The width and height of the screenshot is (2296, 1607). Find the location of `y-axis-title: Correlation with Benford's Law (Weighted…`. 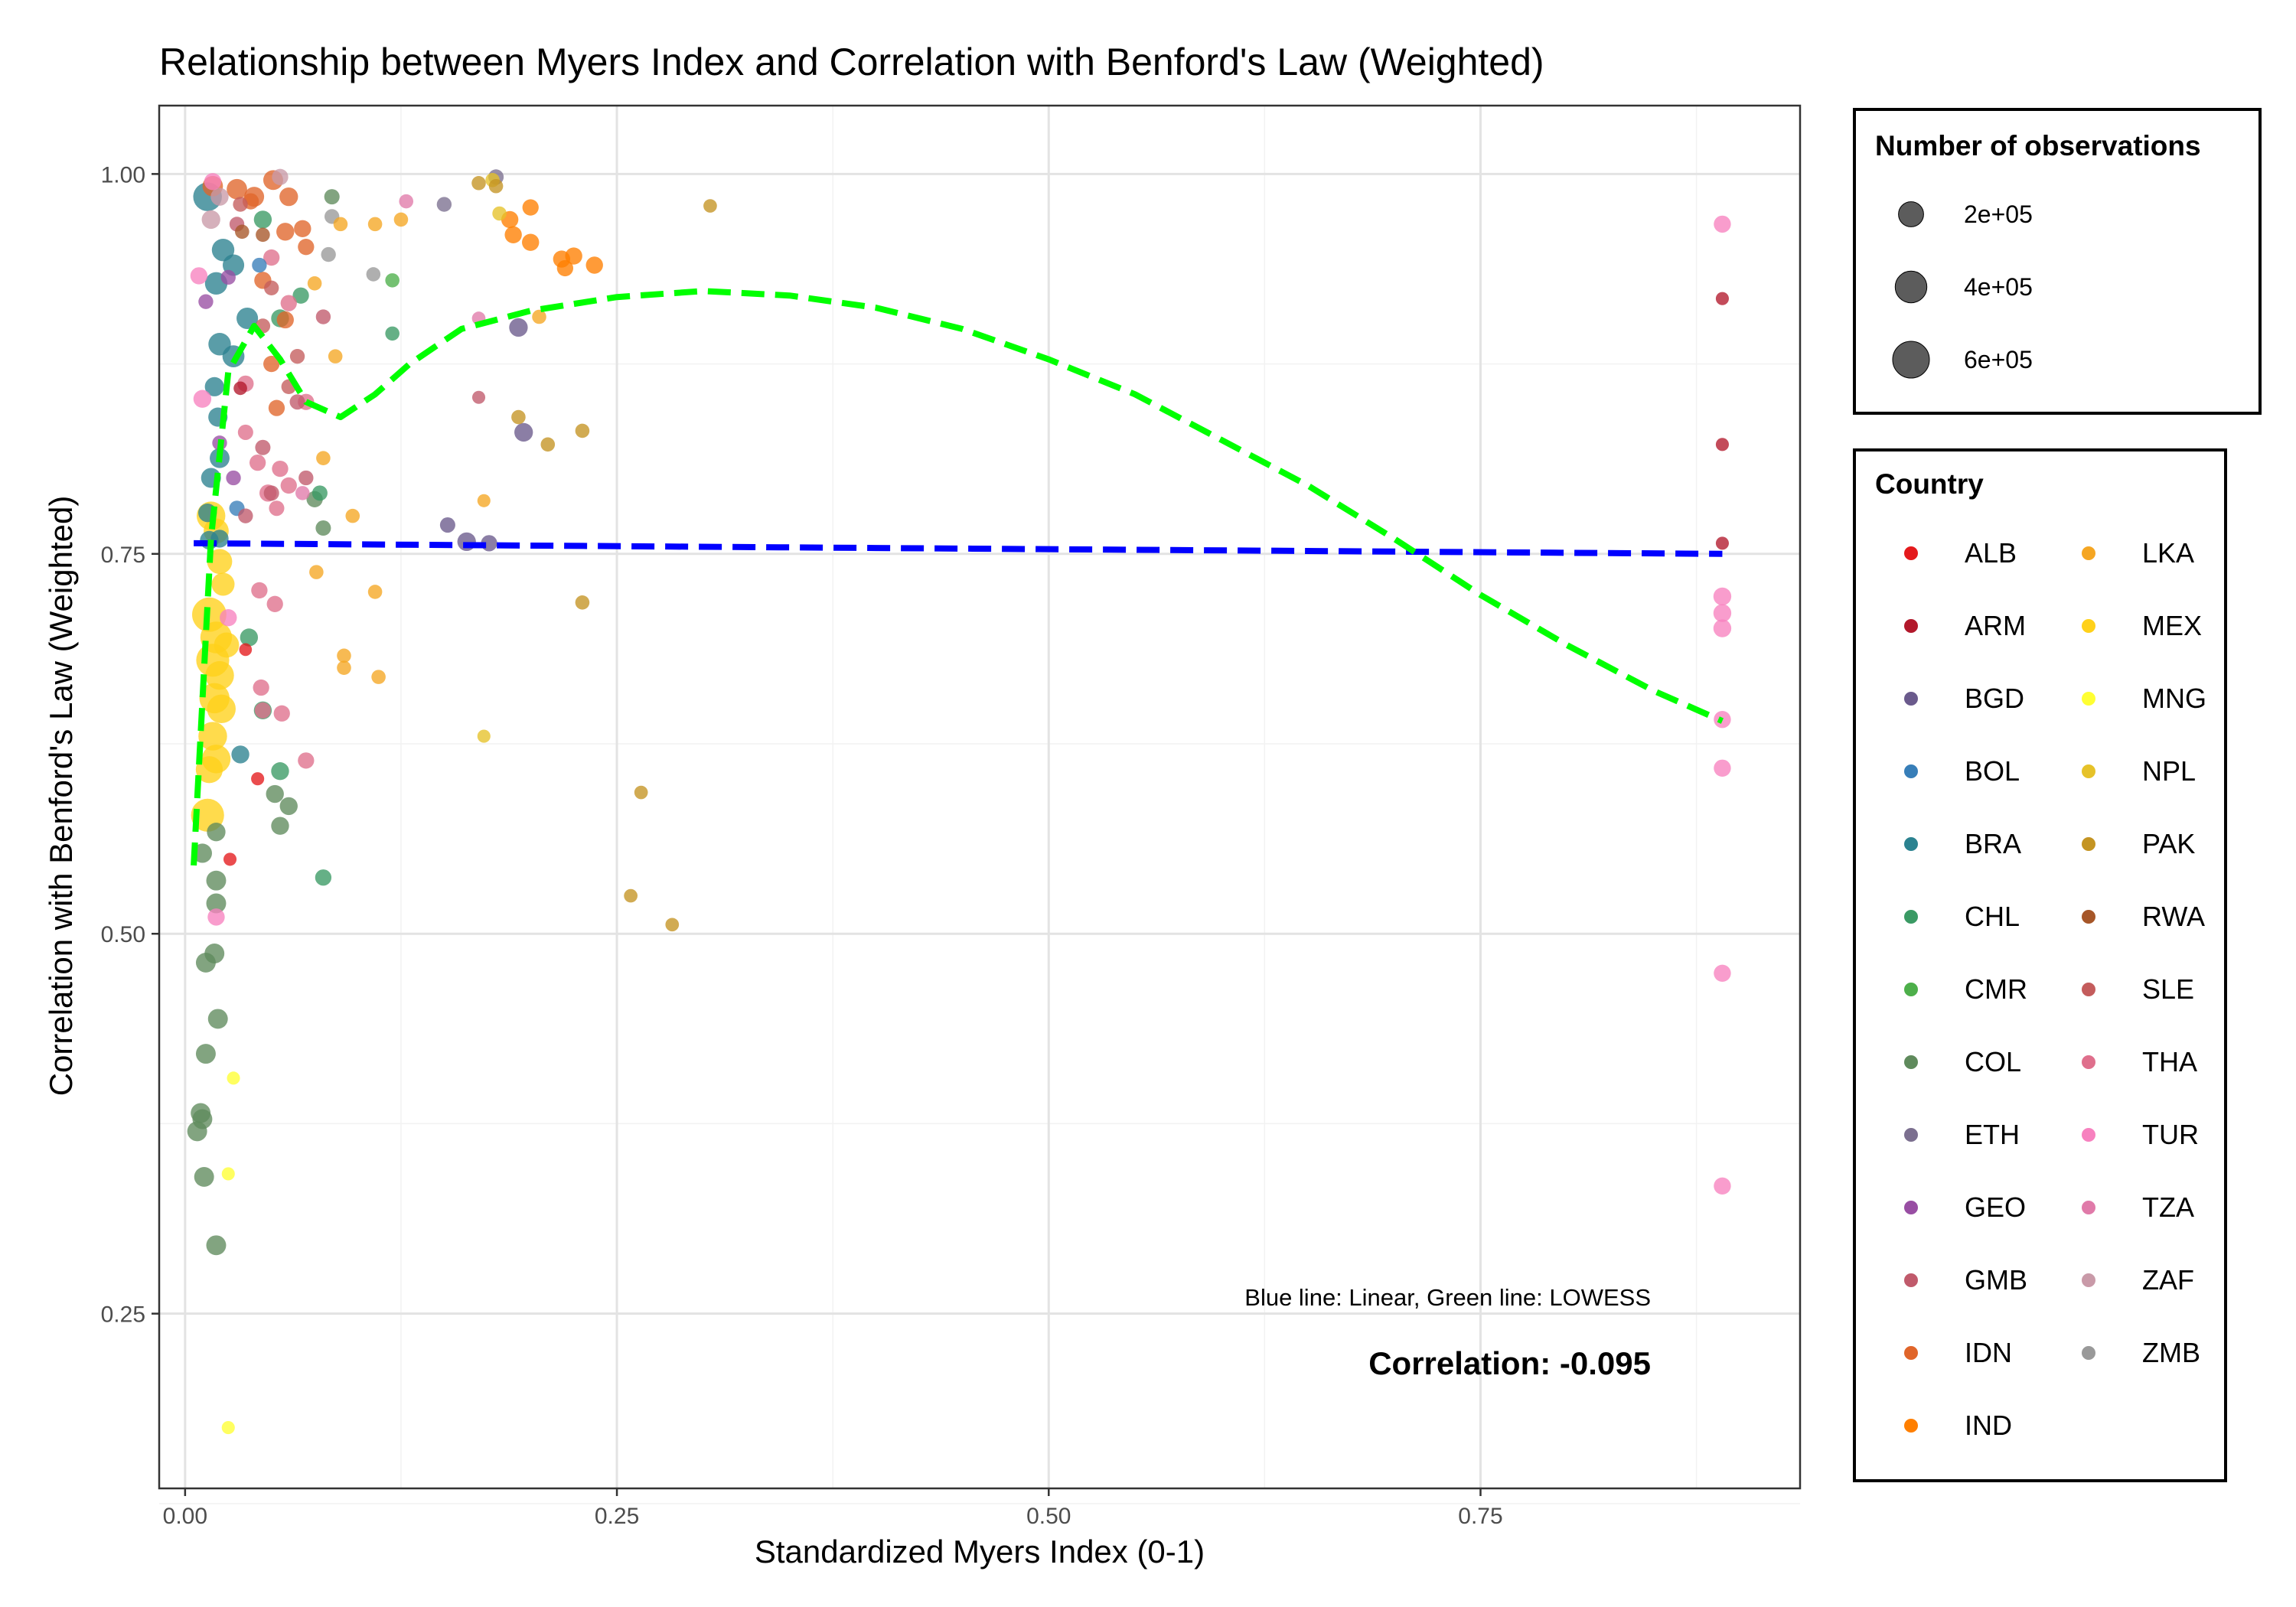

y-axis-title: Correlation with Benford's Law (Weighted… is located at coordinates (61, 796).